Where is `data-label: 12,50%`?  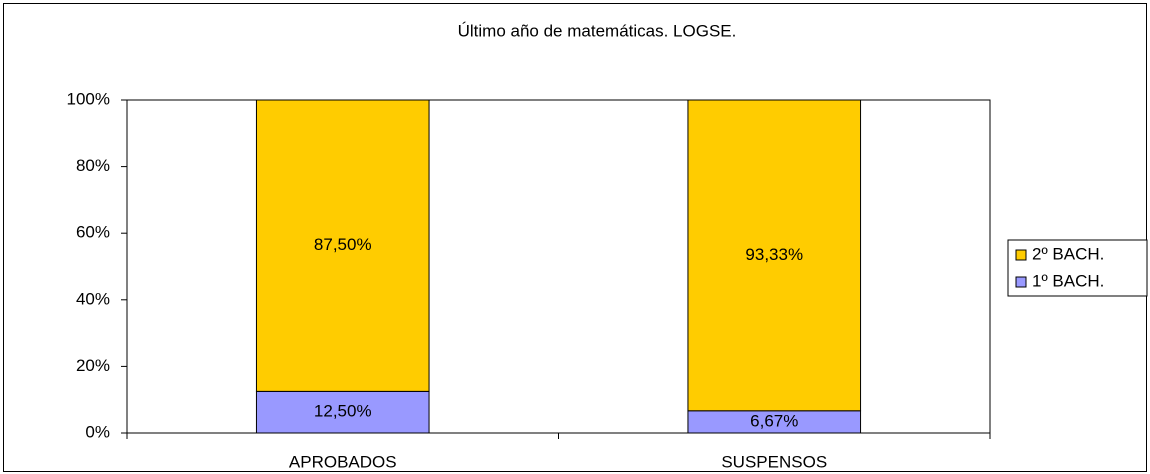
data-label: 12,50% is located at coordinates (343, 411).